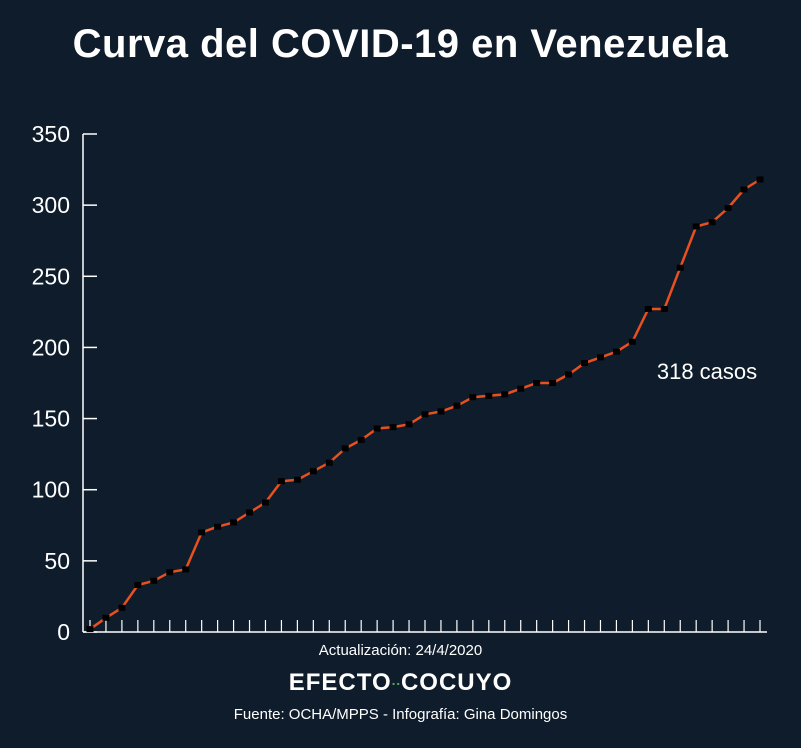 This screenshot has height=748, width=801. I want to click on update-date: Actualización: 24/4/2020, so click(400, 650).